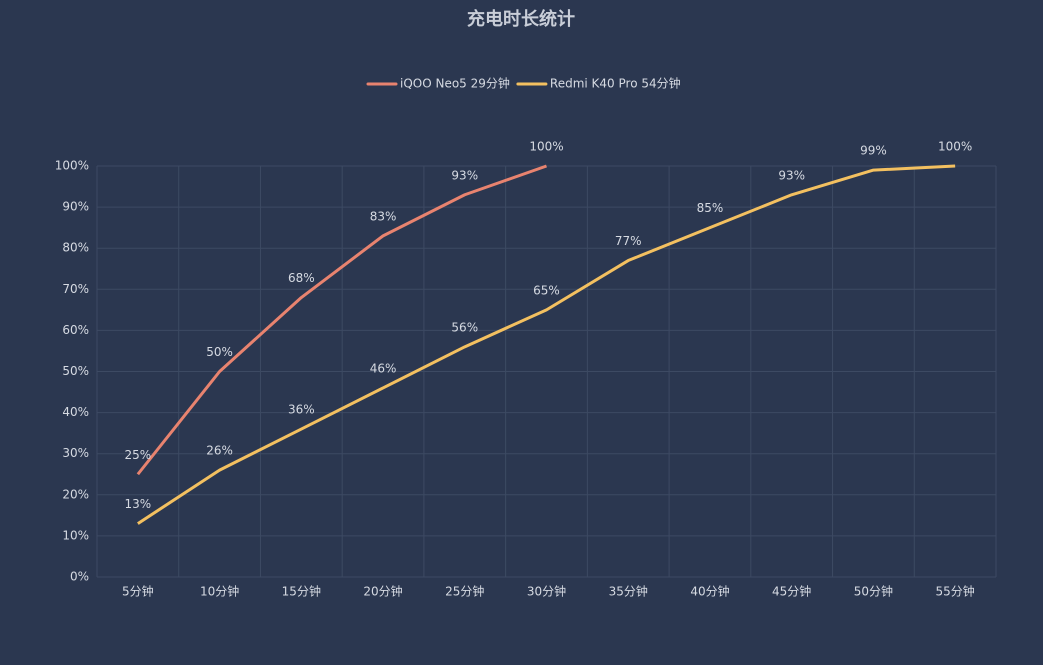 The width and height of the screenshot is (1043, 665). I want to click on data-label: 36%, so click(301, 410).